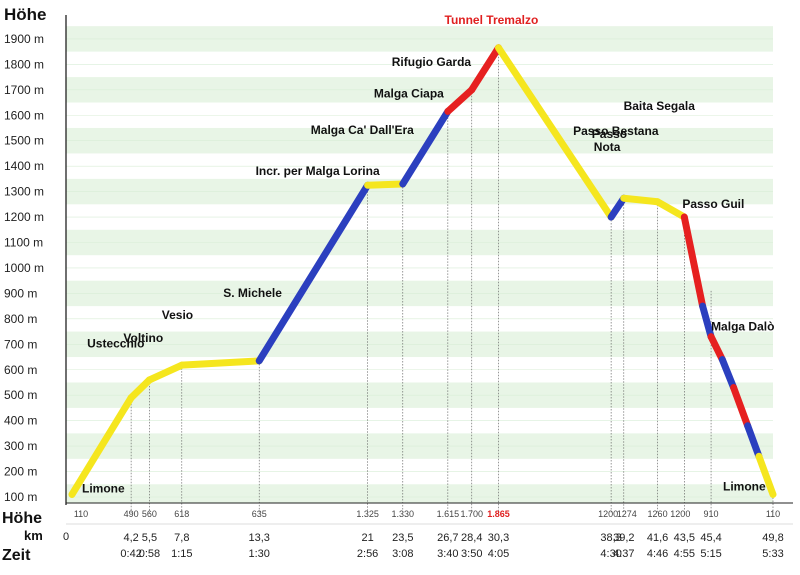 The width and height of the screenshot is (800, 575). What do you see at coordinates (367, 514) in the screenshot?
I see `hoehe-value: 1.325` at bounding box center [367, 514].